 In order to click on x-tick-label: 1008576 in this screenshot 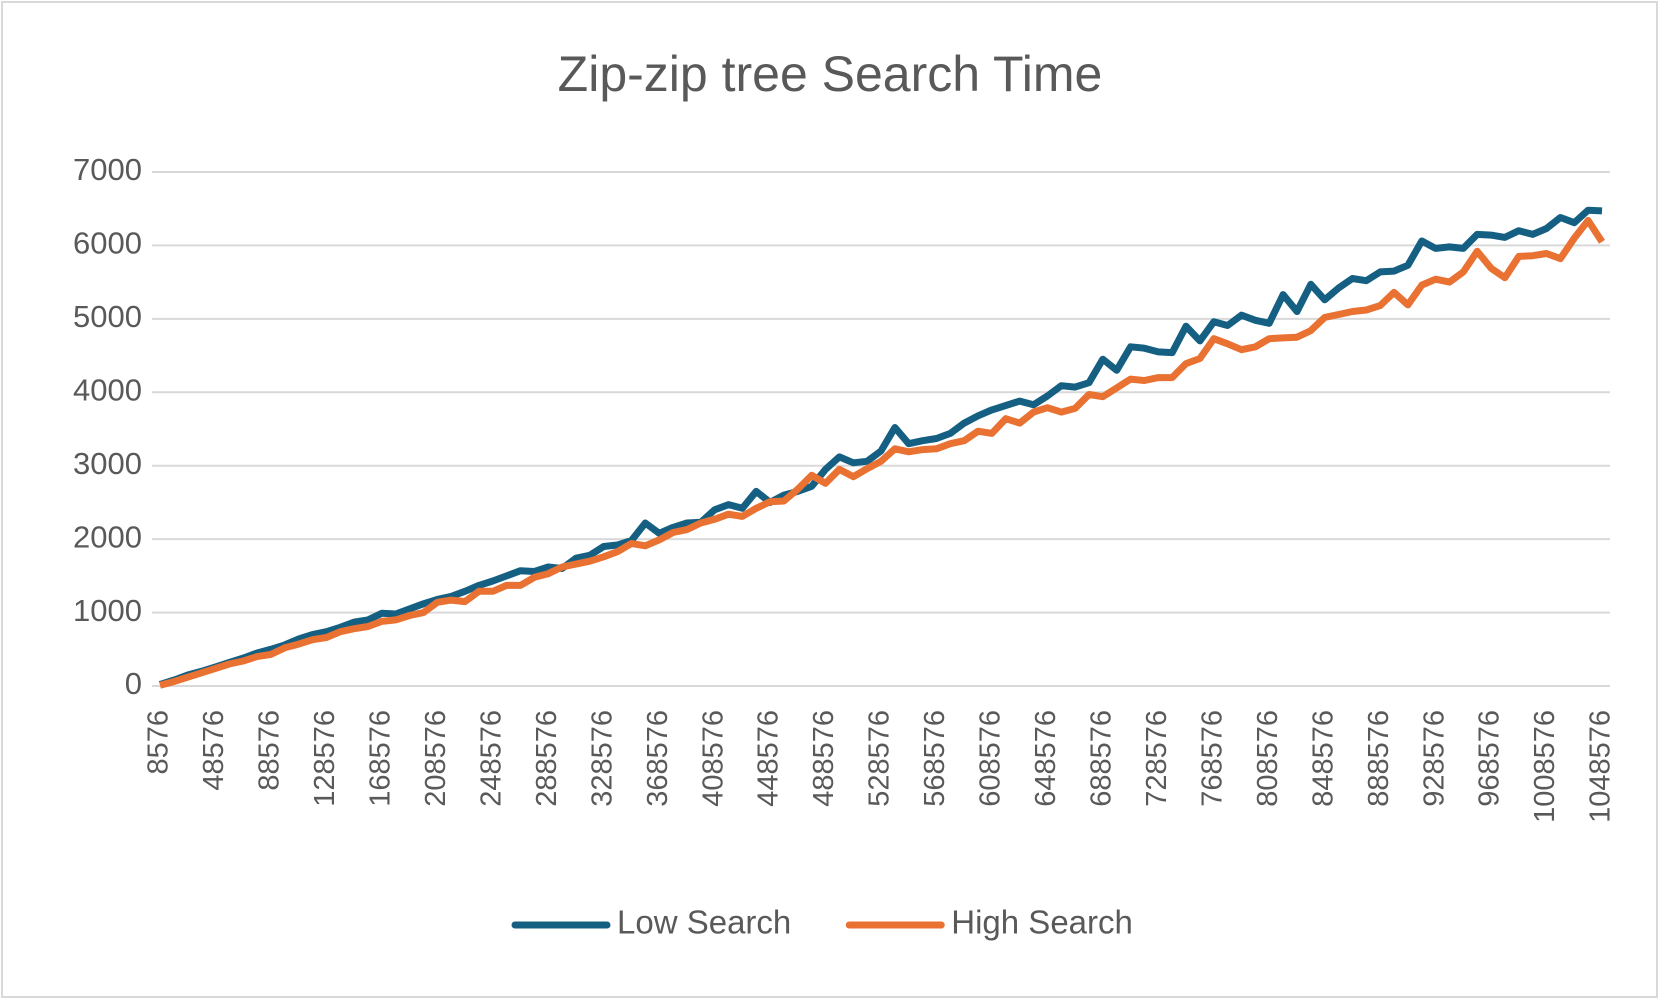, I will do `click(1545, 766)`.